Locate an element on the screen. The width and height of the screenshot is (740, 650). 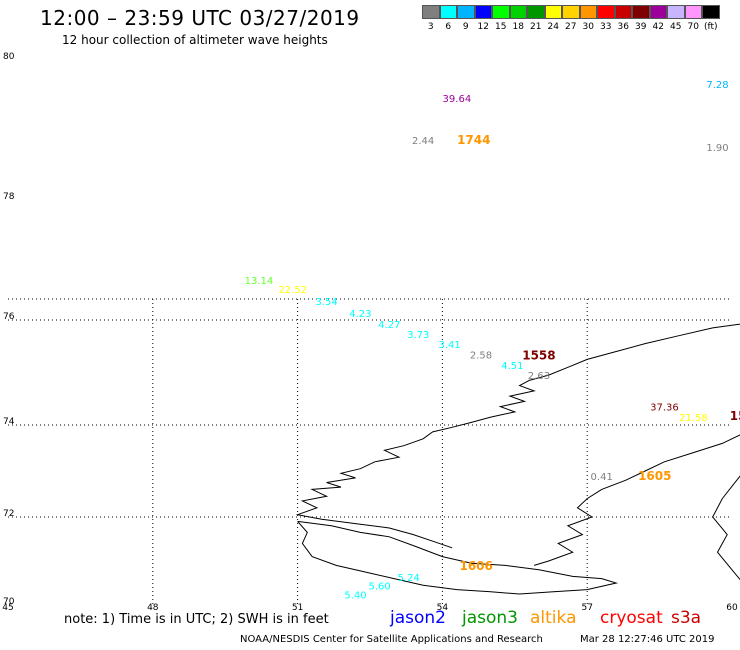
lat-tick-label: 80 is located at coordinates (9, 57).